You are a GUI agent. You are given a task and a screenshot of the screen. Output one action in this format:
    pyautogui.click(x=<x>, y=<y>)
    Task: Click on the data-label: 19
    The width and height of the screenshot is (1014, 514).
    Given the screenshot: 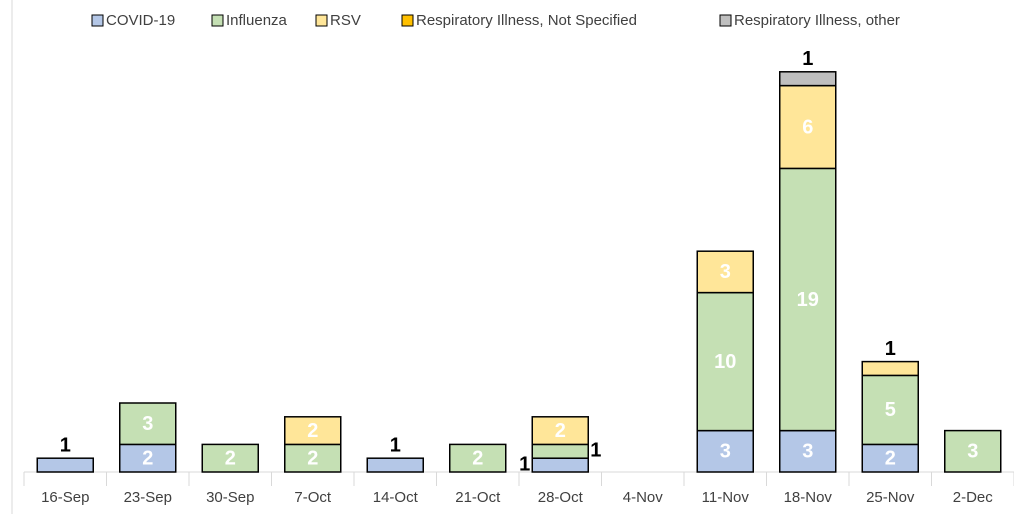 What is the action you would take?
    pyautogui.click(x=808, y=300)
    